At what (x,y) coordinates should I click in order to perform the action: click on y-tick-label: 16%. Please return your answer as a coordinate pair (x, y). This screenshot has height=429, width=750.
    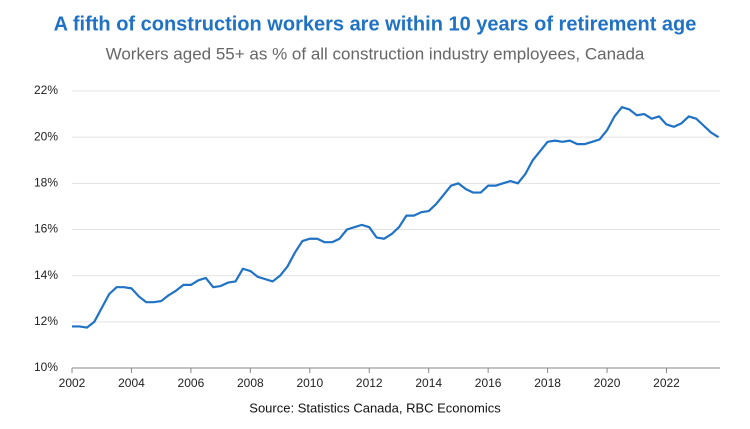
    Looking at the image, I should click on (46, 229).